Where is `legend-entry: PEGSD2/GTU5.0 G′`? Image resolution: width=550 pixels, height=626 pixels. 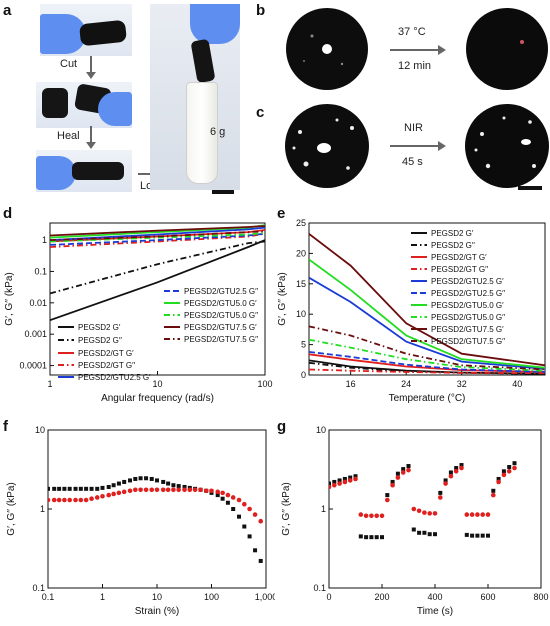
legend-entry: PEGSD2/GTU5.0 G′ is located at coordinates (220, 303).